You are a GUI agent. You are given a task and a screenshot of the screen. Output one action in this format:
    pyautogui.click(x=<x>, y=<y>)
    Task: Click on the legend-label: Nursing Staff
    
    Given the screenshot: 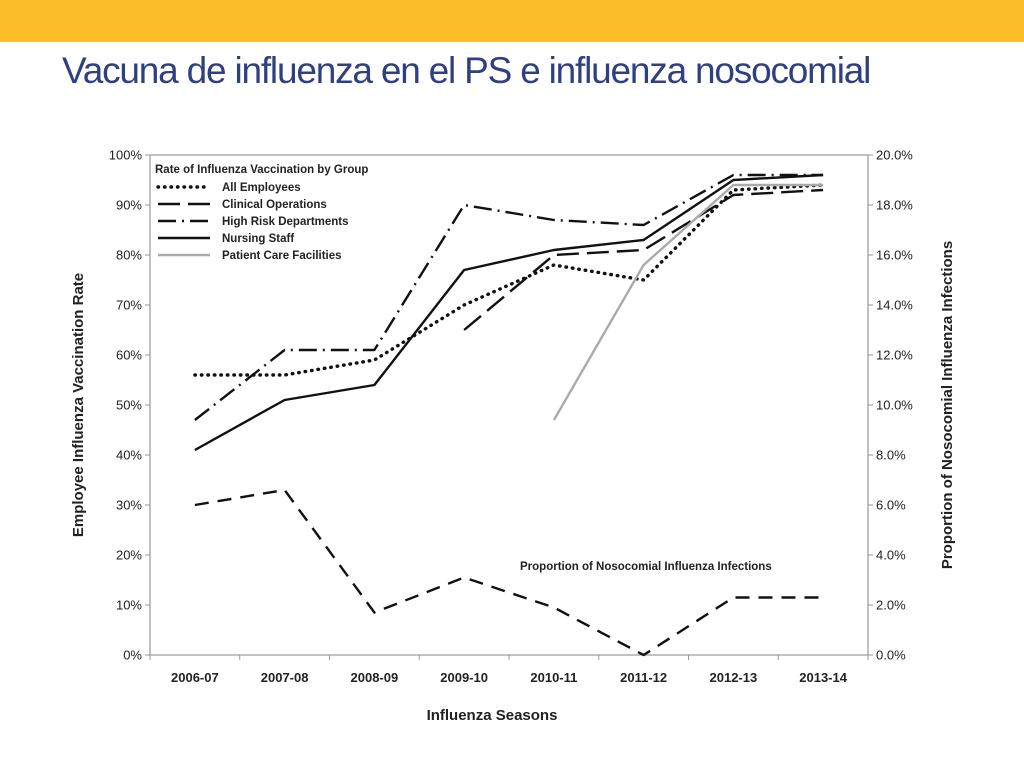 What is the action you would take?
    pyautogui.click(x=258, y=239)
    